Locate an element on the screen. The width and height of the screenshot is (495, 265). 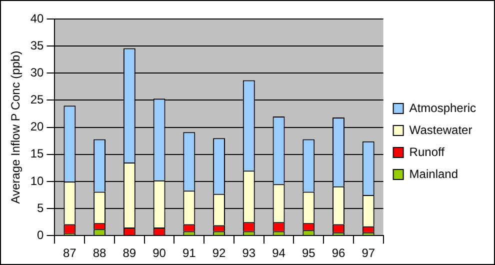
x-tick-label: 89 is located at coordinates (129, 253).